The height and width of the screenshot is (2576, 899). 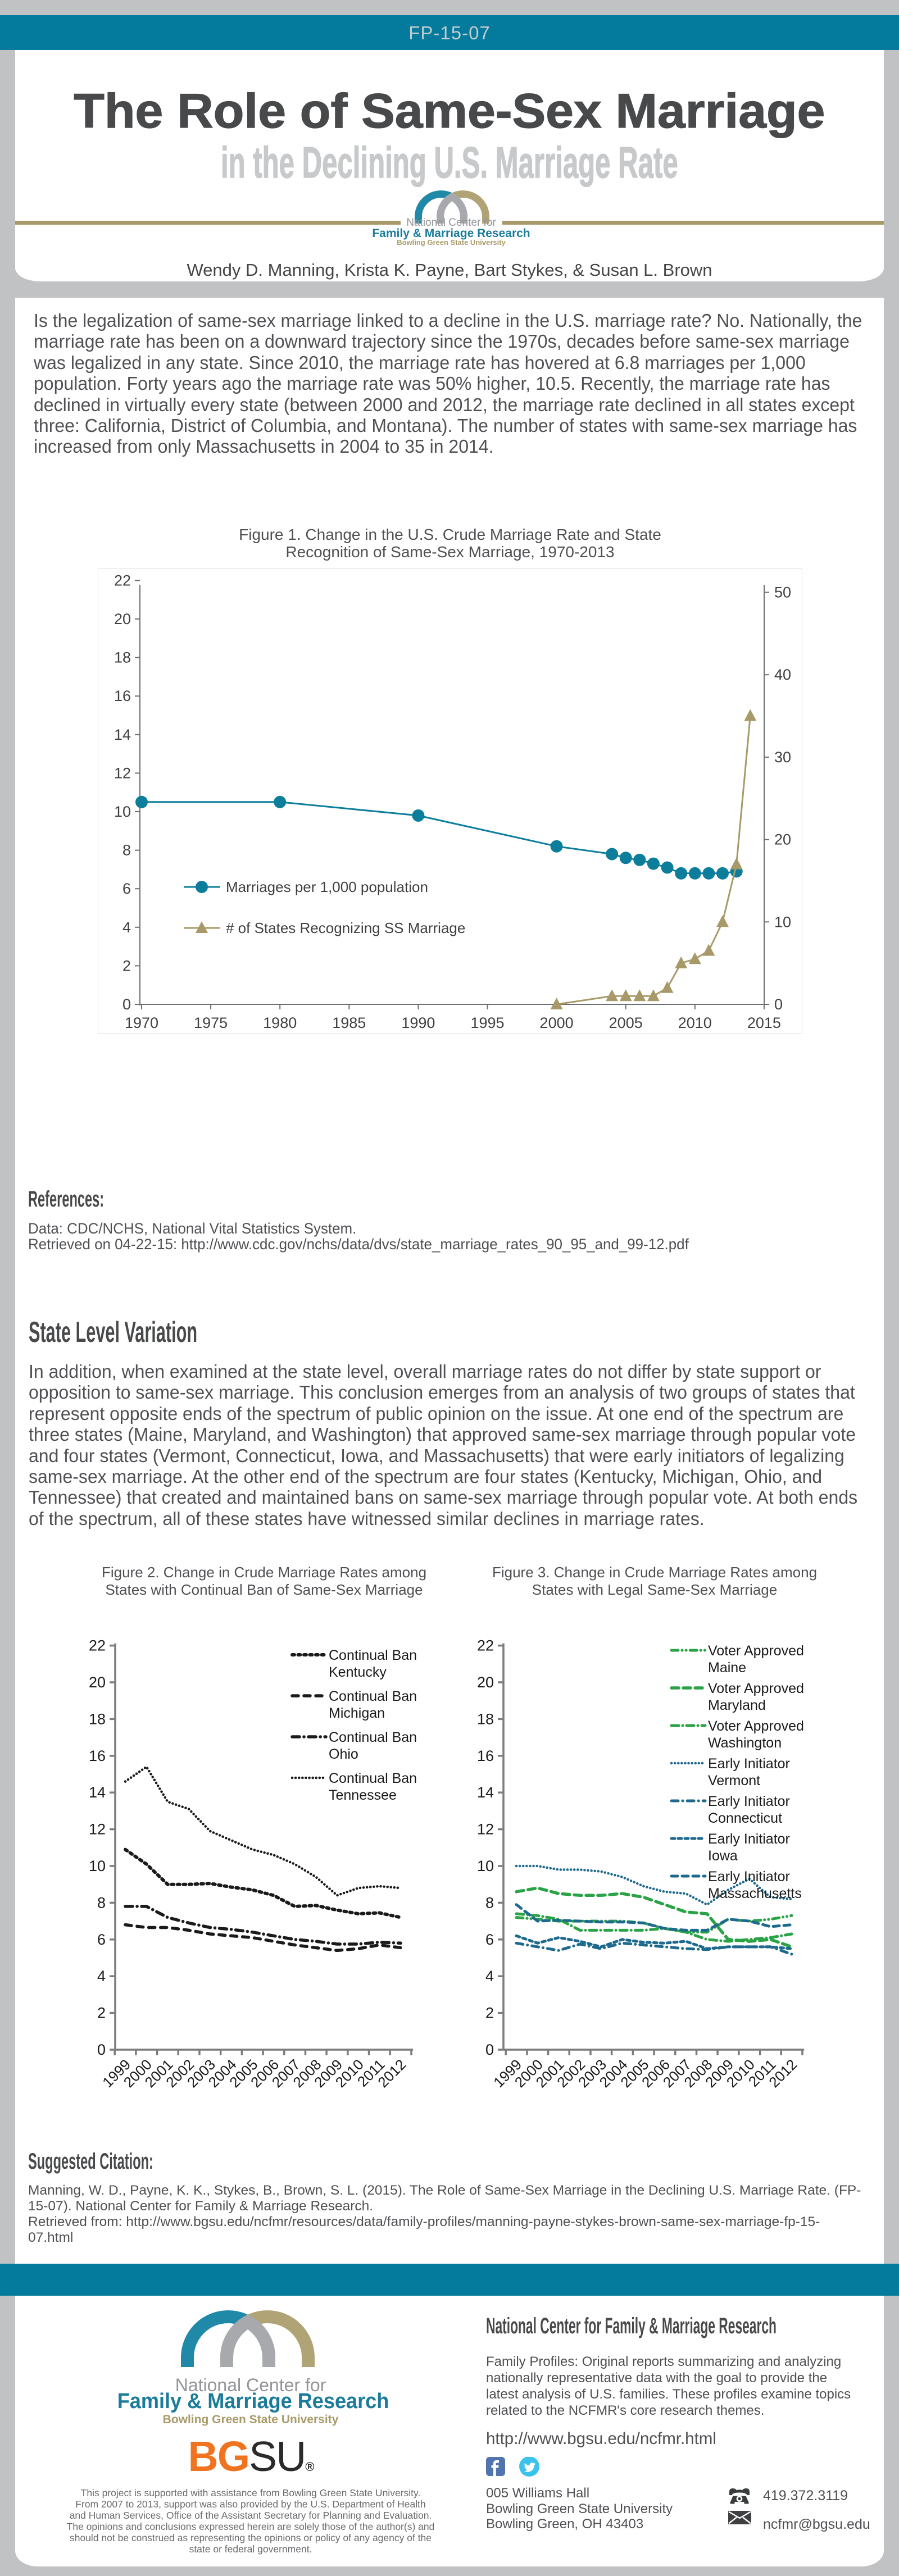 What do you see at coordinates (418, 1022) in the screenshot?
I see `svg-text: 1990` at bounding box center [418, 1022].